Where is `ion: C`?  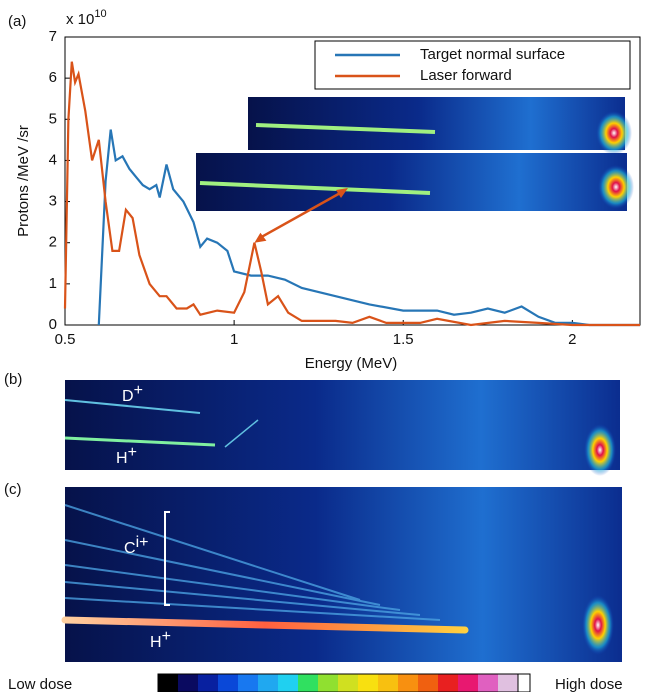 ion: C is located at coordinates (130, 548).